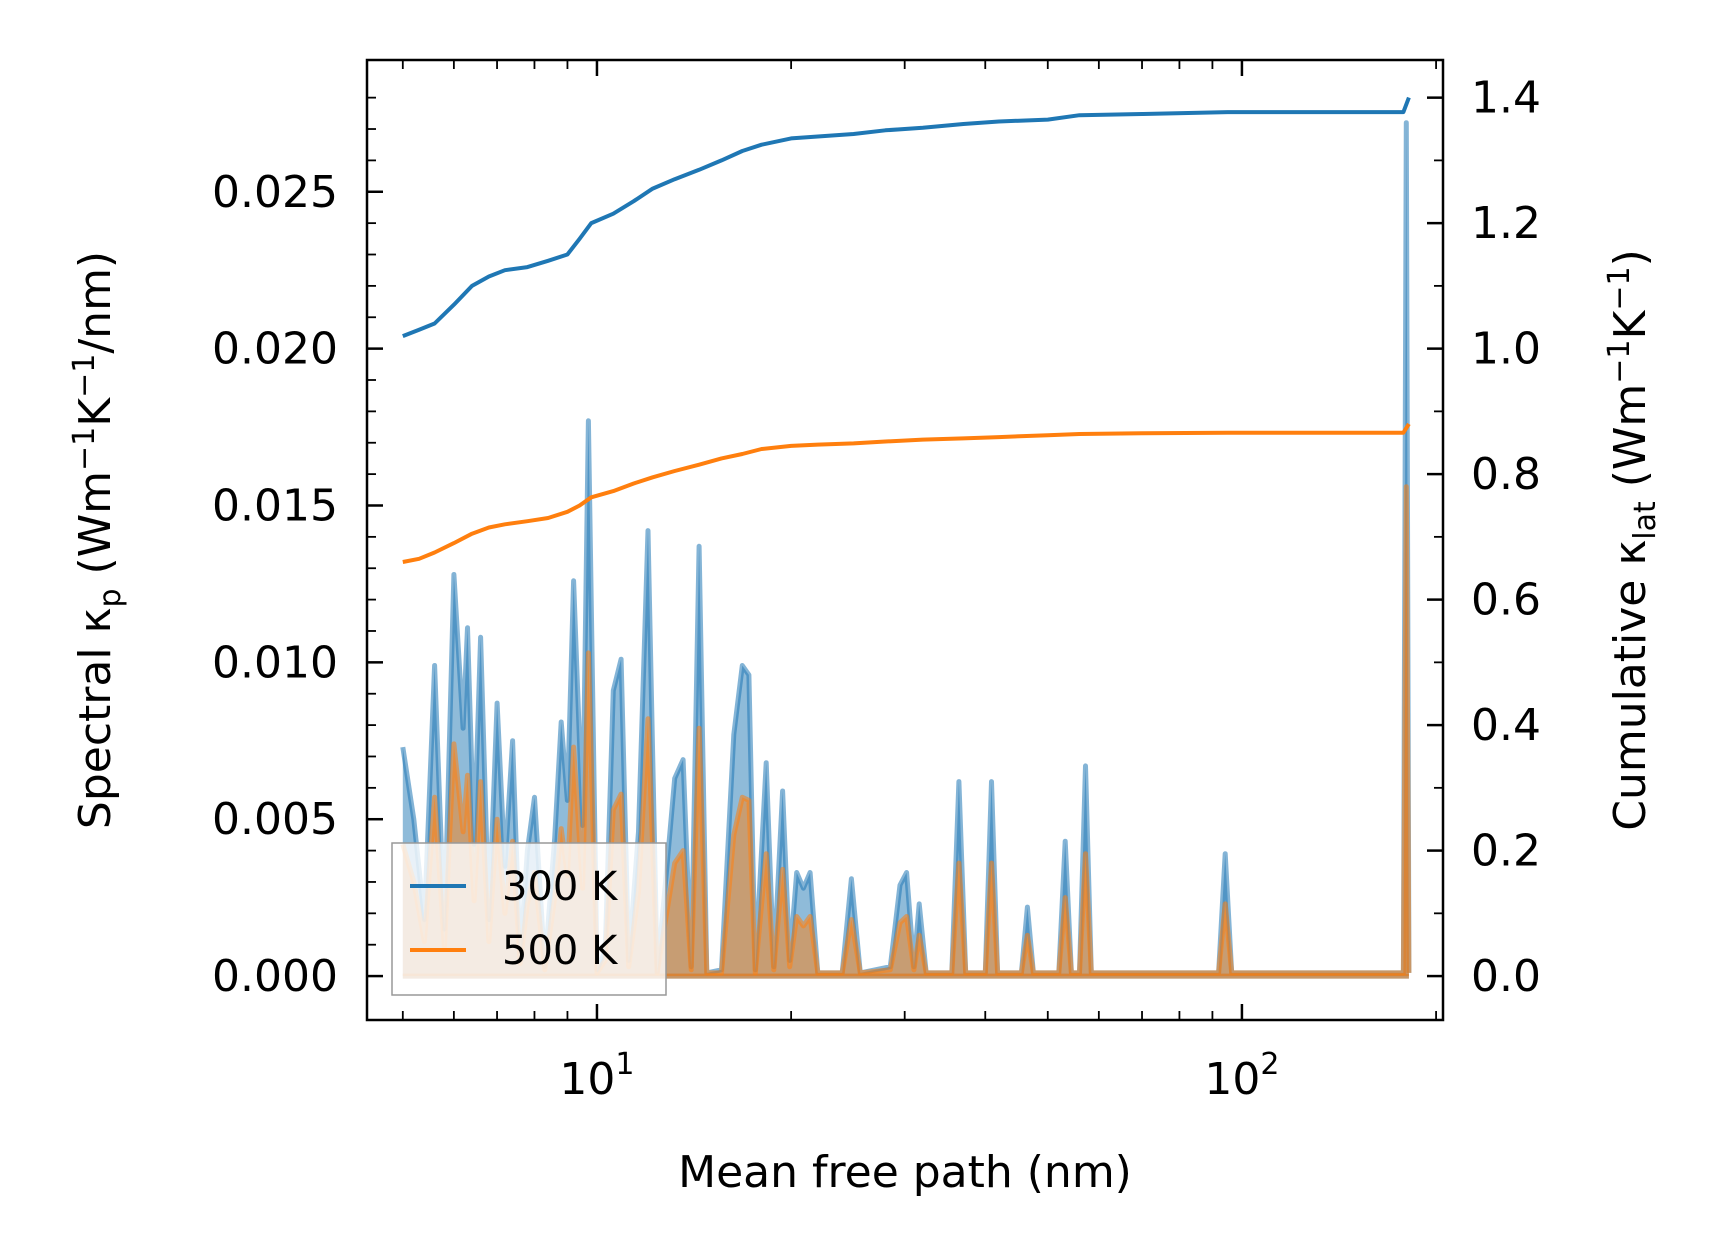 This screenshot has width=1716, height=1254. What do you see at coordinates (275, 505) in the screenshot?
I see `y-left-tick-label: 0.015` at bounding box center [275, 505].